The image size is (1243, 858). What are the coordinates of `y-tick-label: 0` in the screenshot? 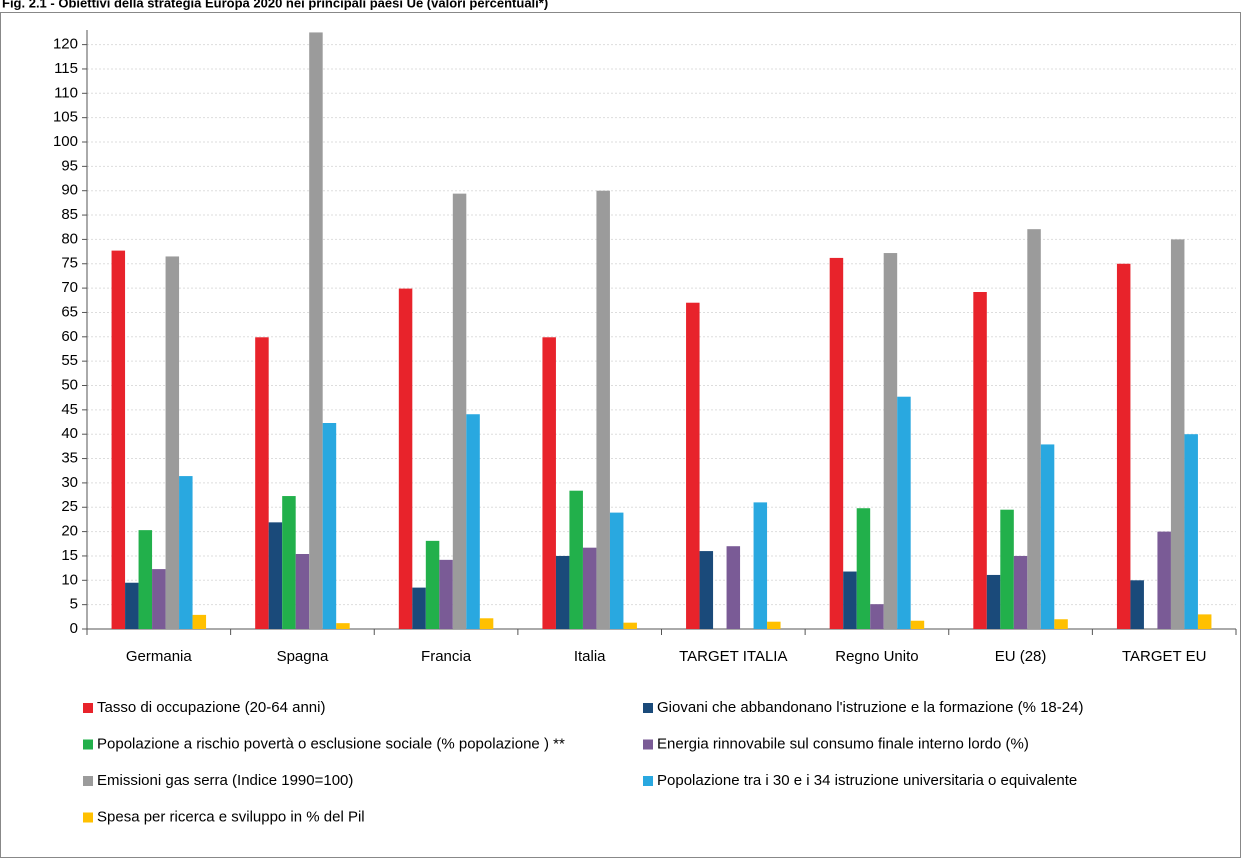 It's located at (74, 628).